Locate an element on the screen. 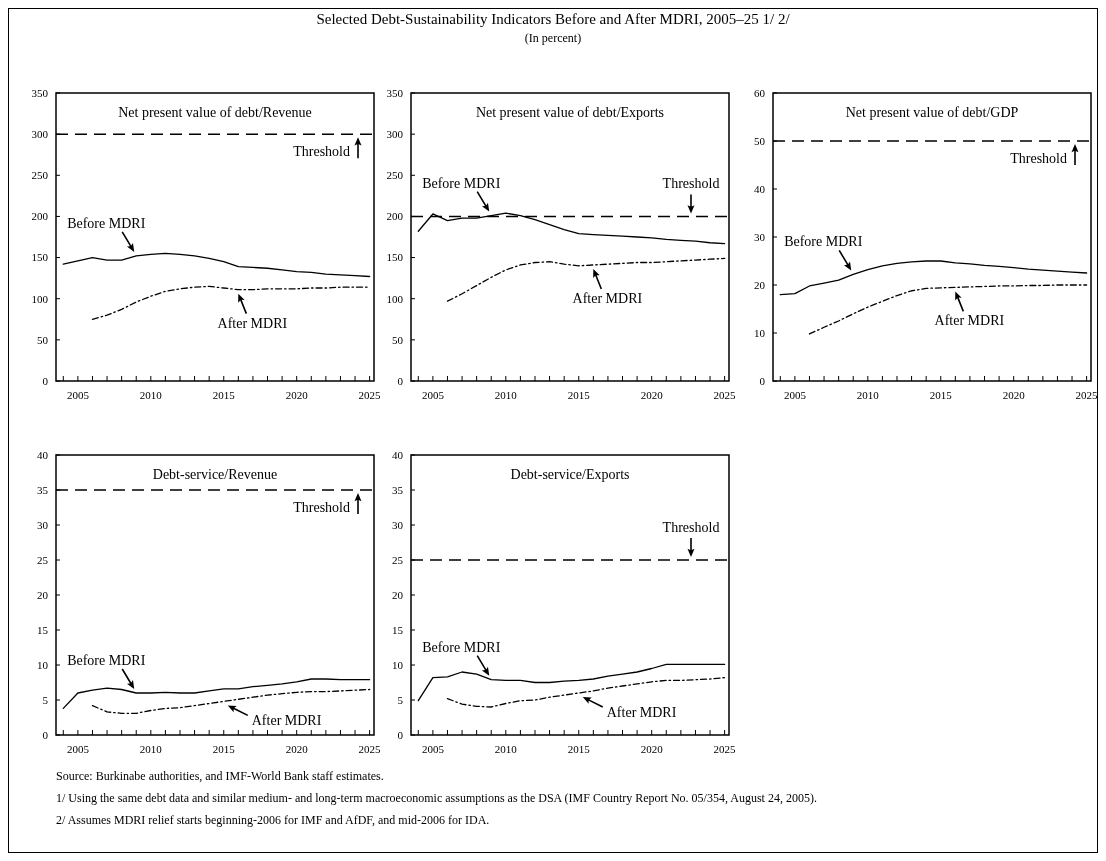 The image size is (1106, 861). text: Net present value of debt/GDP is located at coordinates (932, 112).